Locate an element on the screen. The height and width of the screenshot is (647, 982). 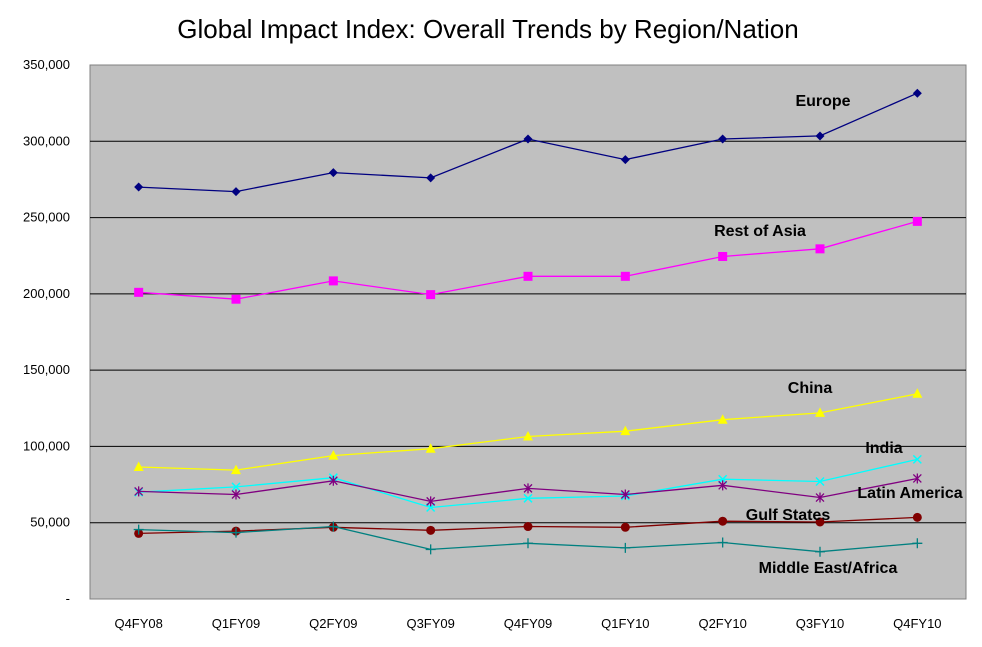
x-tick-label: Q1FY10 is located at coordinates (625, 623).